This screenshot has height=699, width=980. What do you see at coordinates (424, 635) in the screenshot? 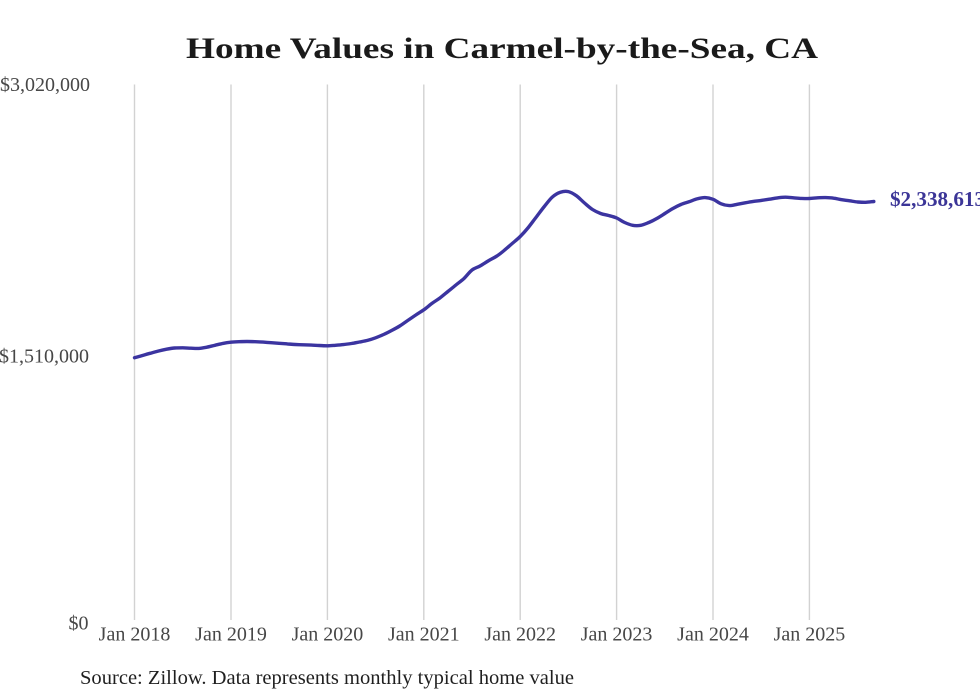
I see `svg-text: Jan 2021` at bounding box center [424, 635].